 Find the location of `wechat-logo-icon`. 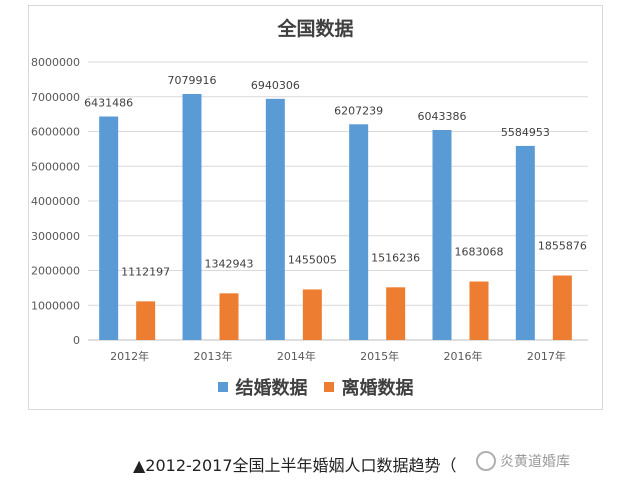

wechat-logo-icon is located at coordinates (486, 461).